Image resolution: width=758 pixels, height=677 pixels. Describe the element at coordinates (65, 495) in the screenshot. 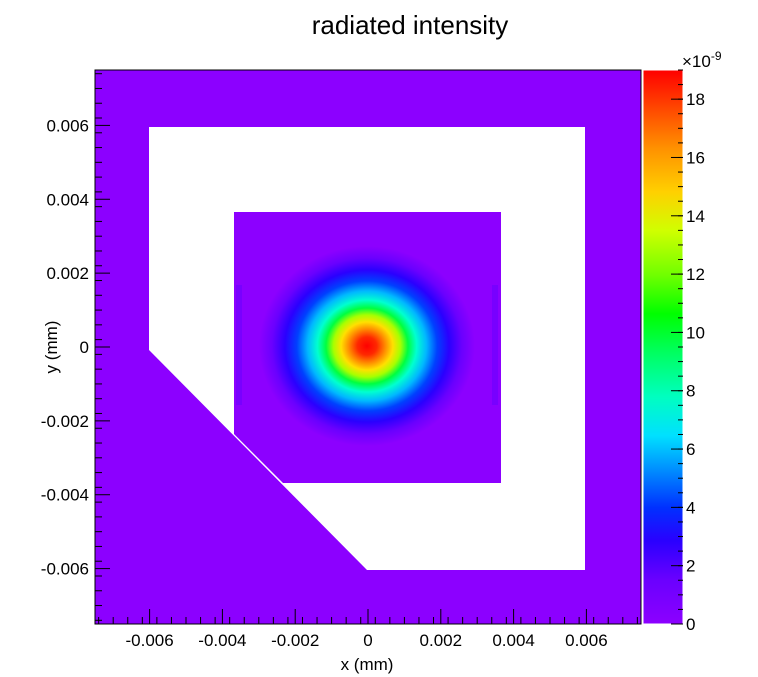

I see `y-tick-label: -0.004` at that location.